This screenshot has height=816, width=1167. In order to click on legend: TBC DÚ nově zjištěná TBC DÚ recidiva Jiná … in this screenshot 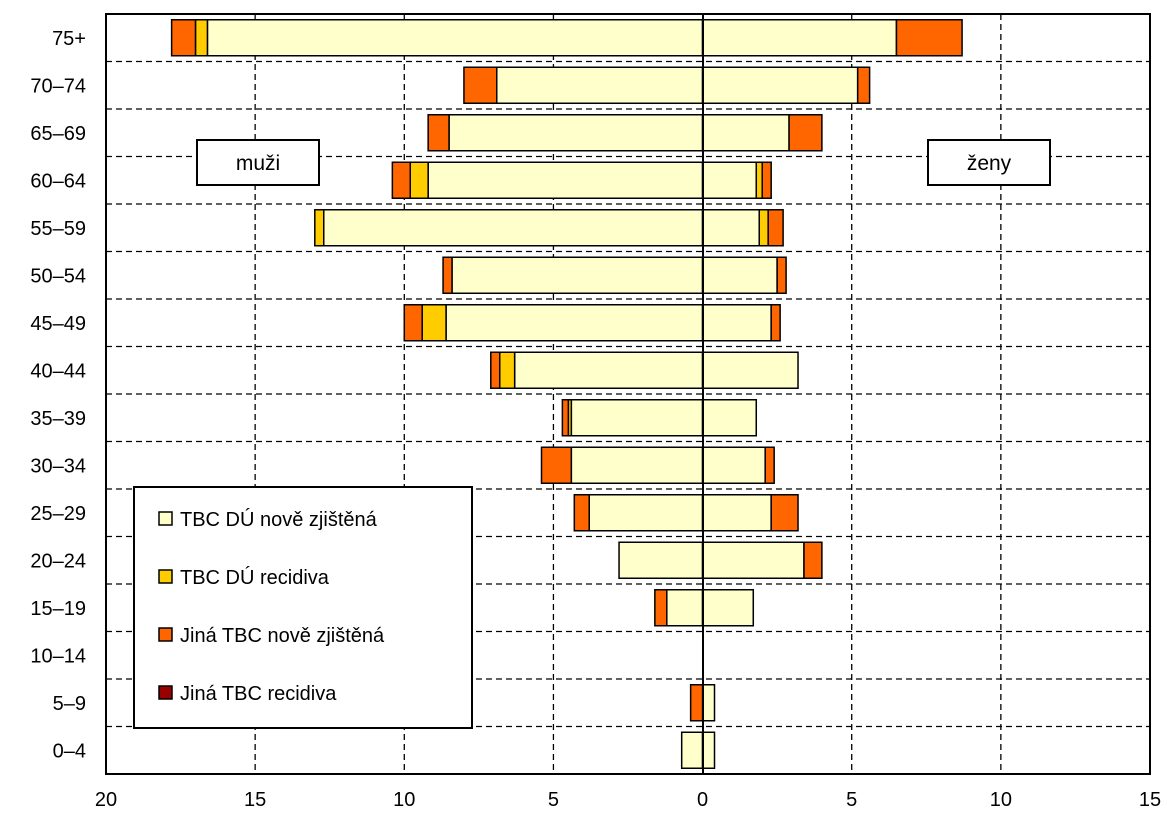, I will do `click(303, 607)`.